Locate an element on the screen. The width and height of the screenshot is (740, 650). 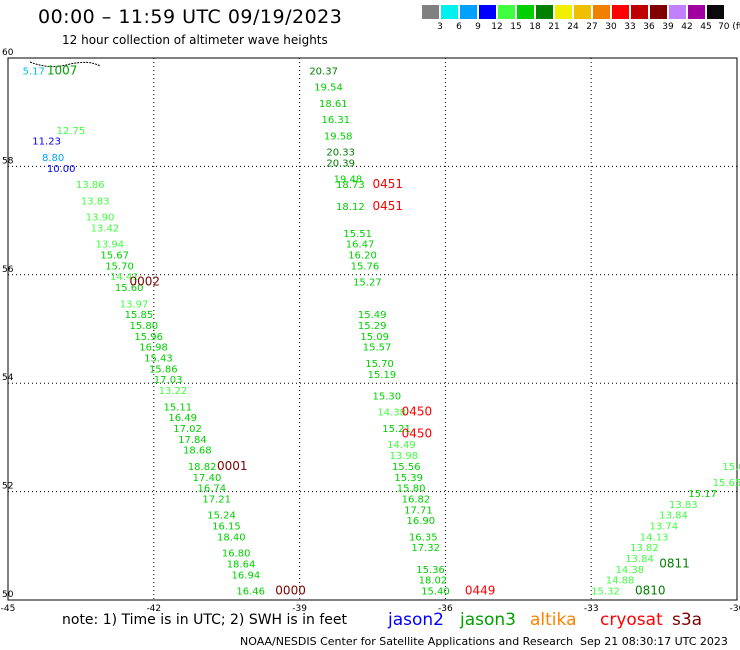
wave-height-label: 13.98 is located at coordinates (404, 456).